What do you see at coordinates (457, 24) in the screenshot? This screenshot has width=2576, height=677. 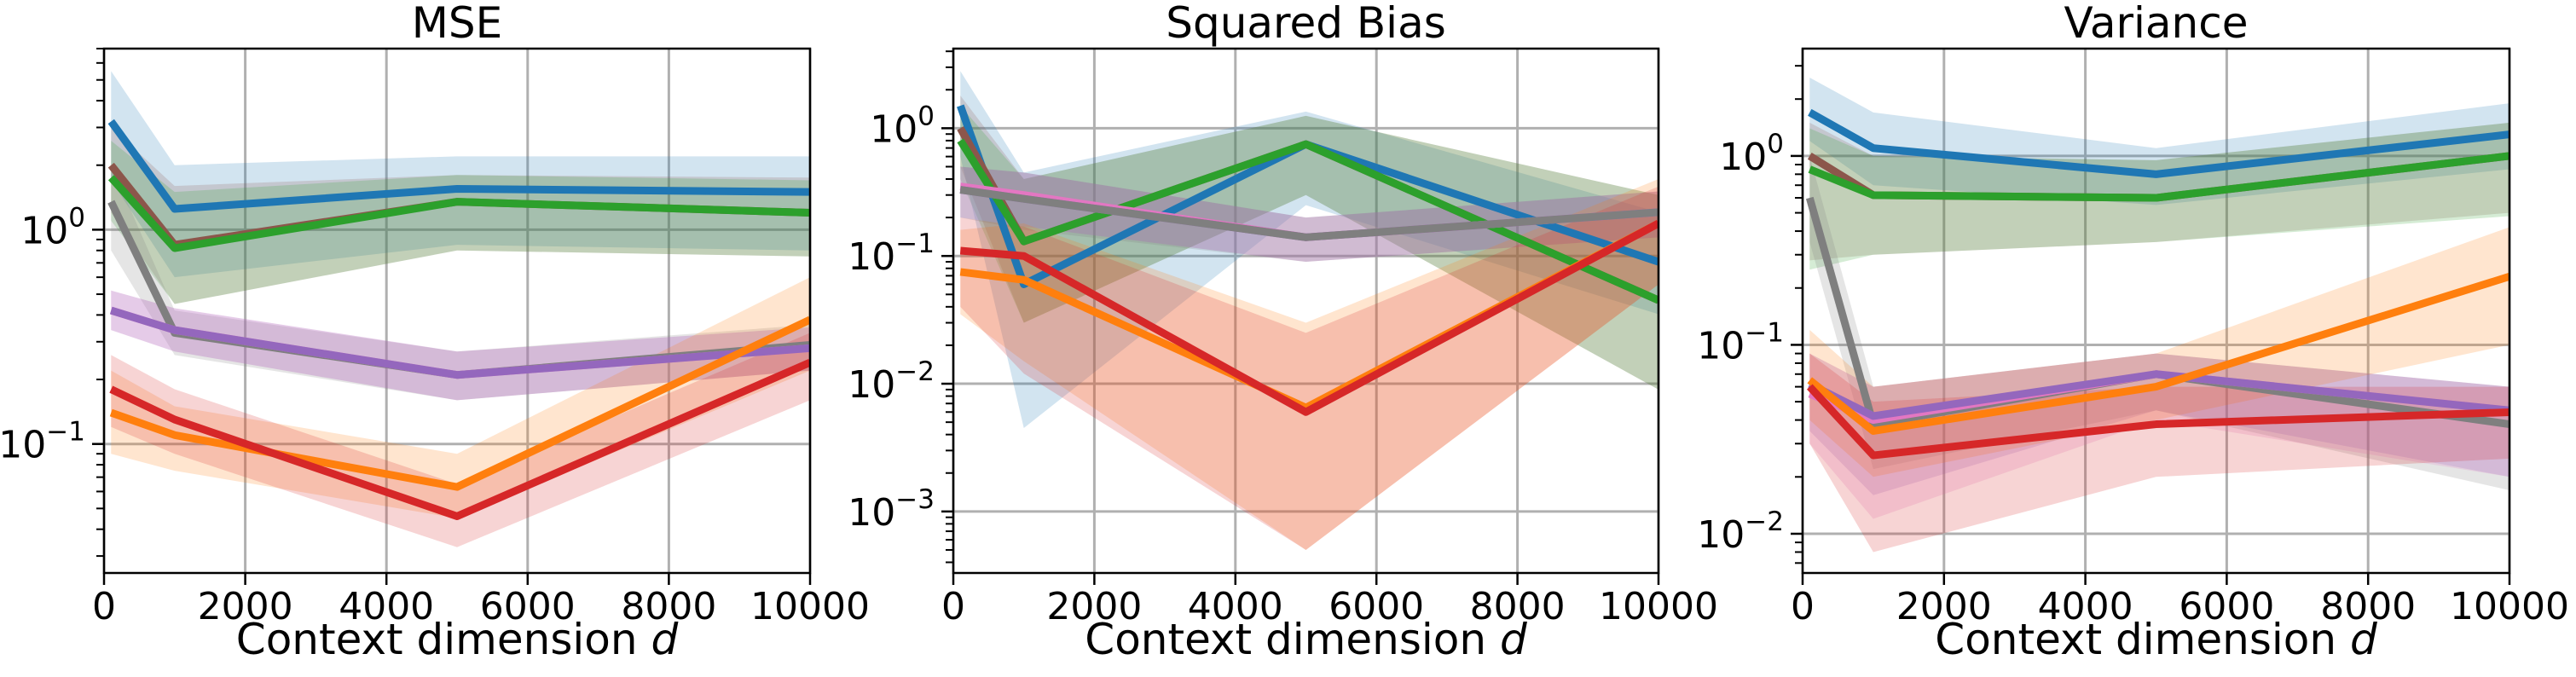 I see `chart-title: MSE` at bounding box center [457, 24].